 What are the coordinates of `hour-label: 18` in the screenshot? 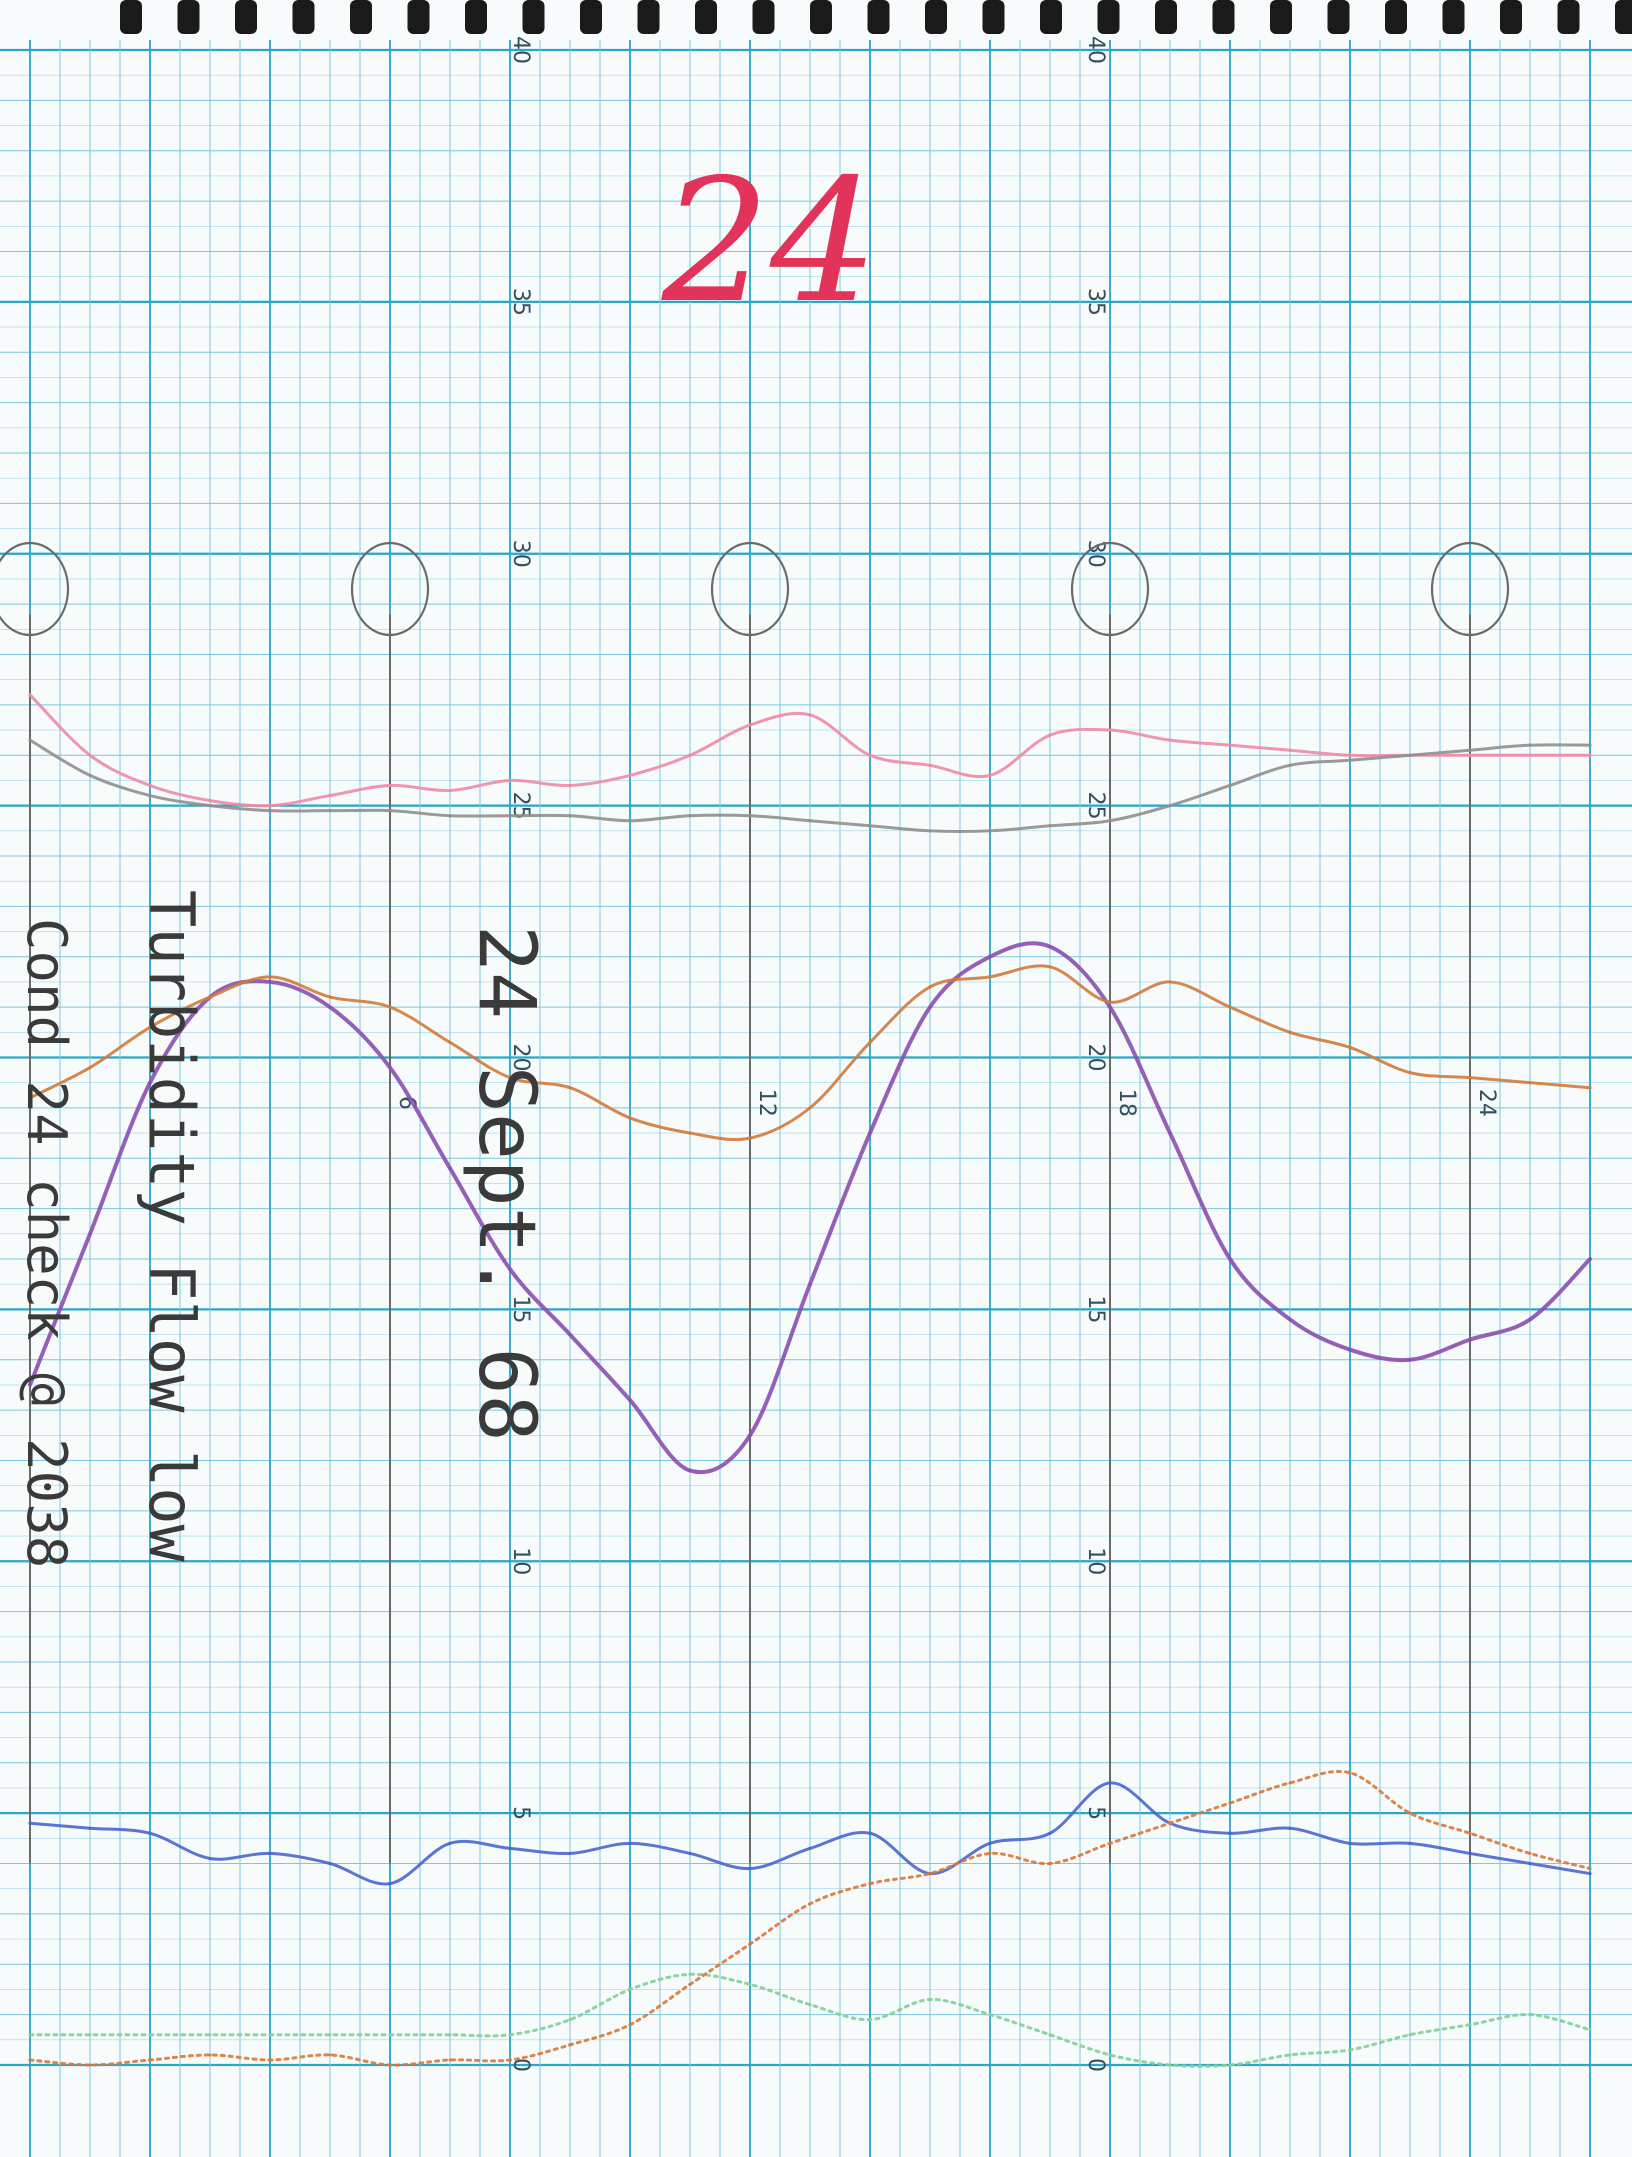 It's located at (1126, 1103).